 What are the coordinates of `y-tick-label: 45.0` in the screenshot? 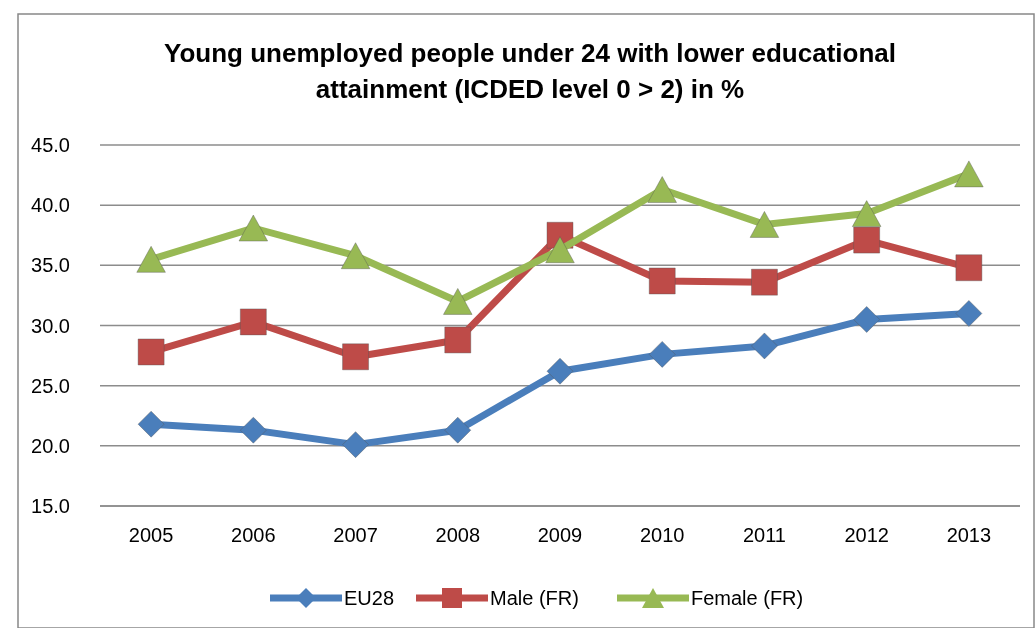 It's located at (50, 145).